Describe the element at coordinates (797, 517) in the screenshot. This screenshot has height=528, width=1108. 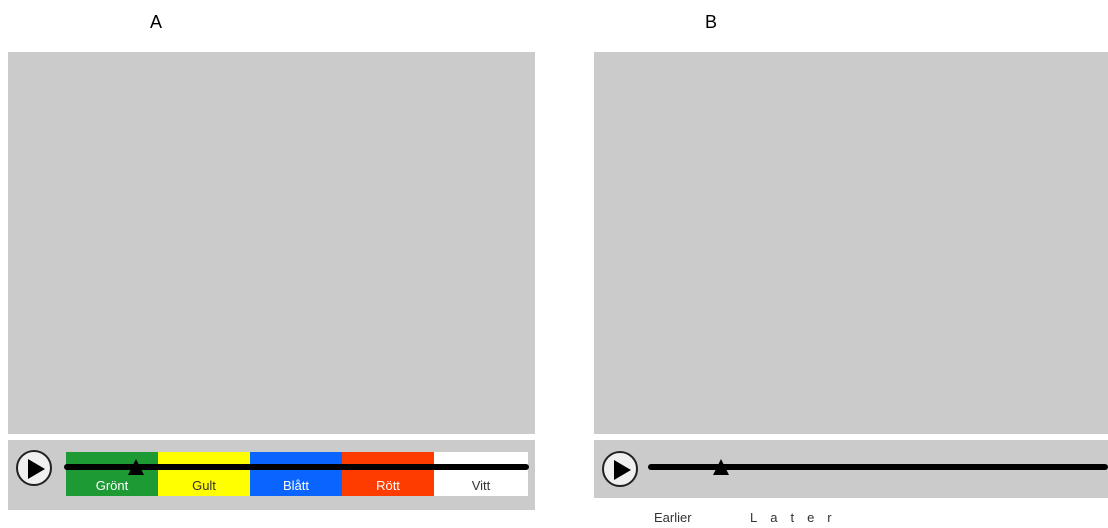
I see `later-label: Later` at that location.